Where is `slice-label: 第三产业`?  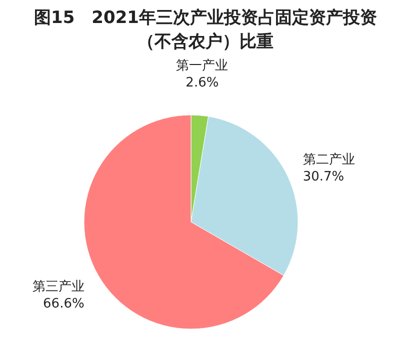
slice-label: 第三产业 is located at coordinates (58, 287).